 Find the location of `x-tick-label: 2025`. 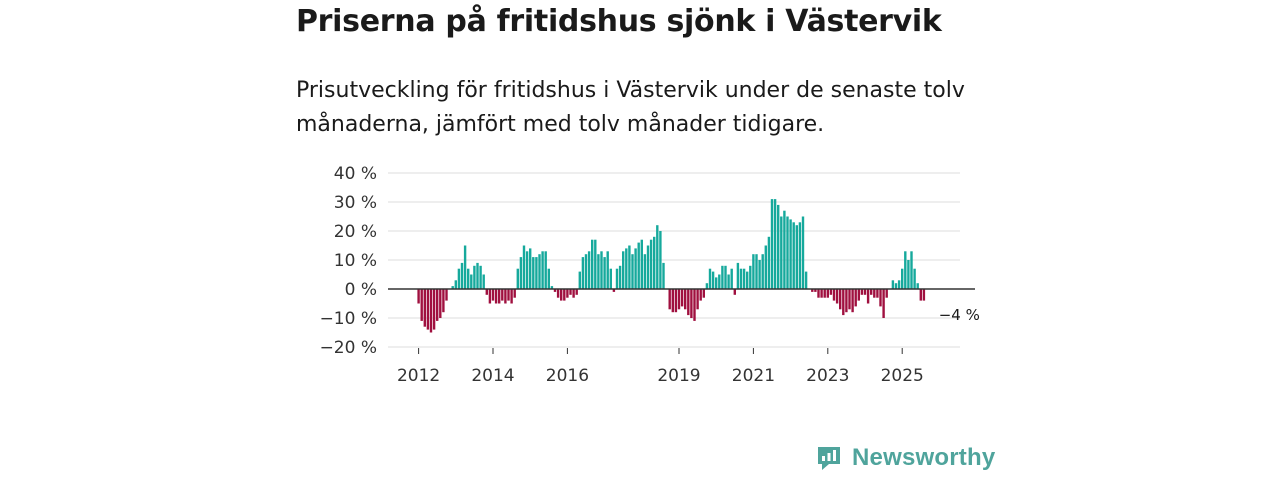

x-tick-label: 2025 is located at coordinates (902, 376).